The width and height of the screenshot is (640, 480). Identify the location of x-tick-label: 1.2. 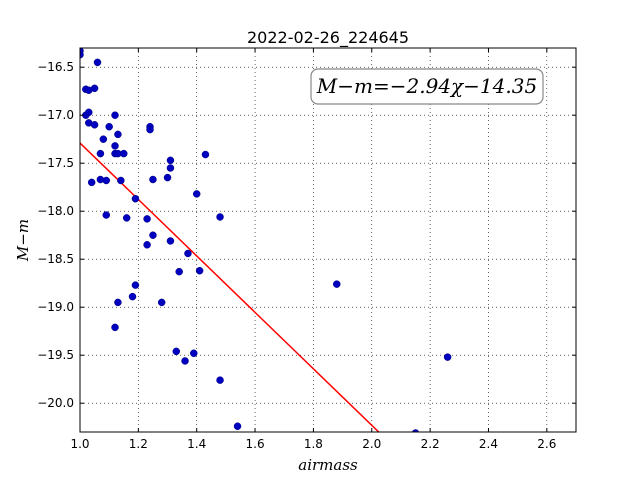
(138, 444).